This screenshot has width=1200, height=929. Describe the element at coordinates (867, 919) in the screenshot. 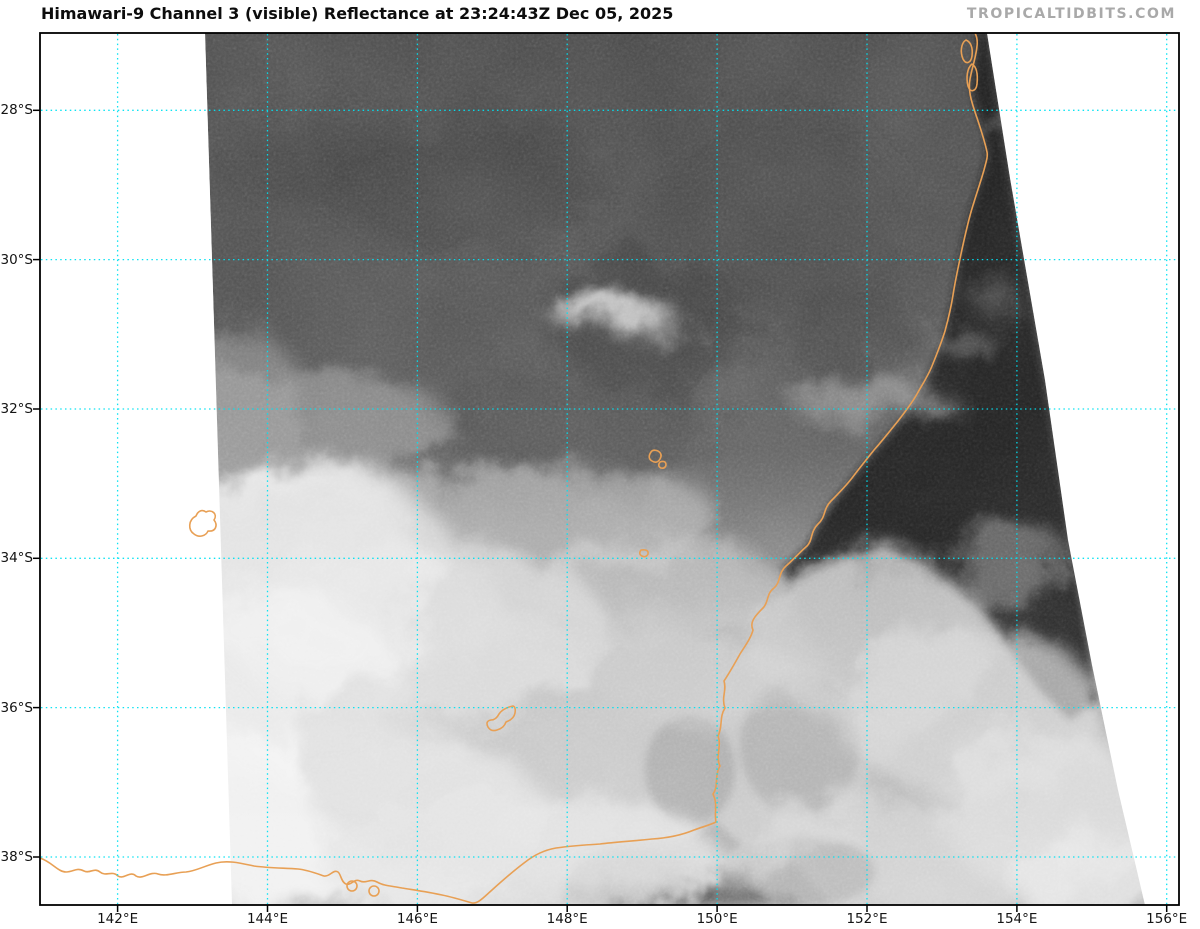

I see `lon-tick-label-152e: 152°E` at that location.